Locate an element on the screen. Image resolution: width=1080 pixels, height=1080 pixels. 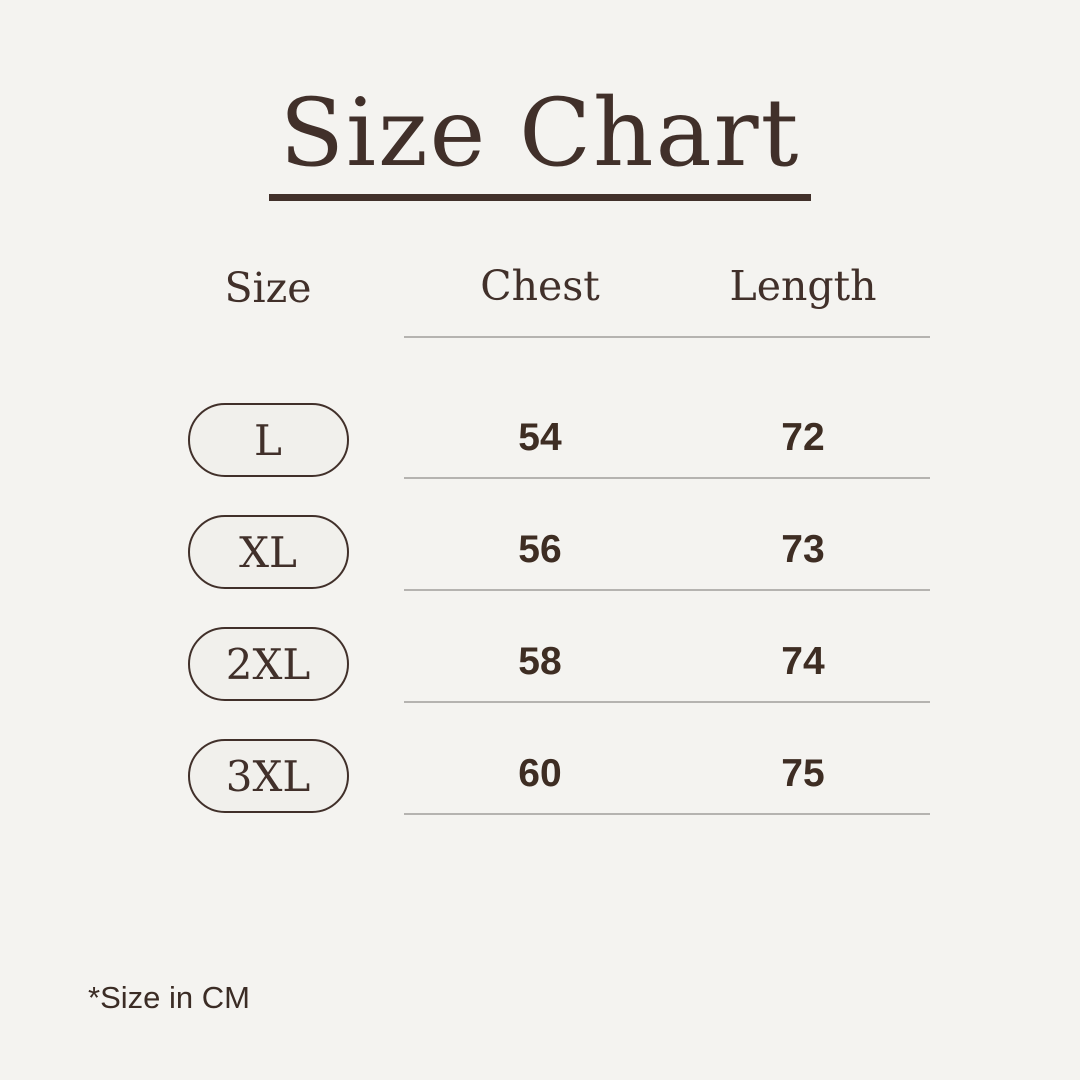
size-cell: 2XL is located at coordinates (268, 647).